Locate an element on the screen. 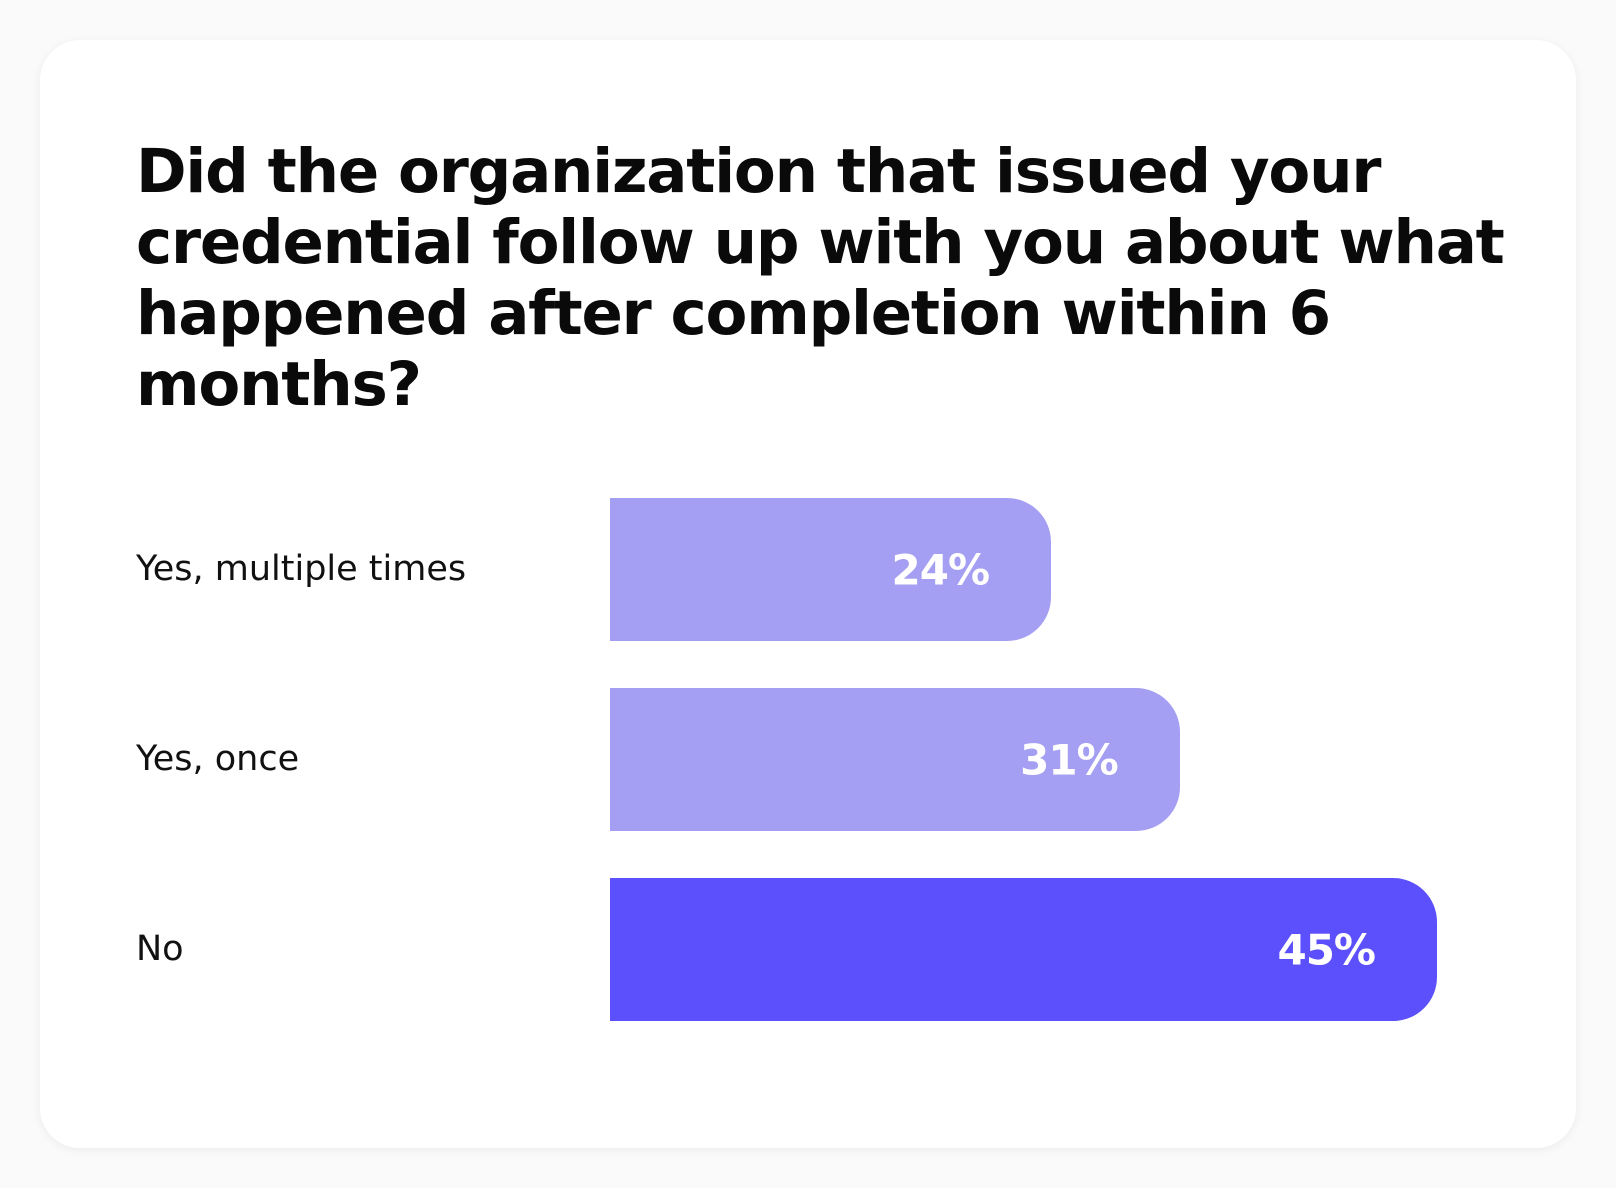 The height and width of the screenshot is (1188, 1616). category-label: Yes, once is located at coordinates (218, 759).